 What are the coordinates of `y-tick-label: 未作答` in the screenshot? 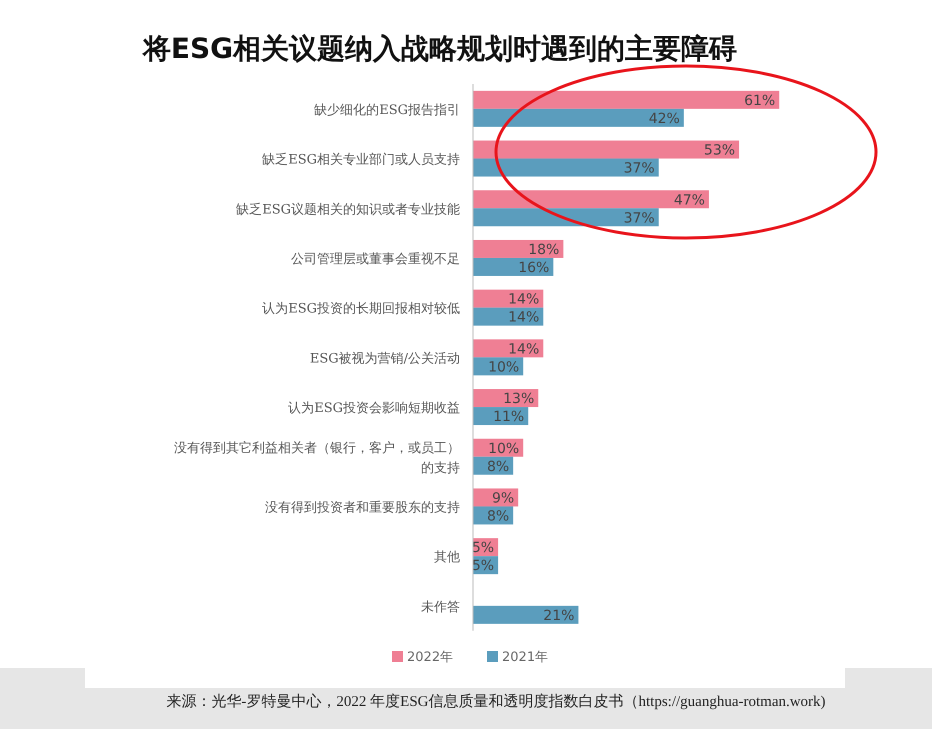 It's located at (440, 607).